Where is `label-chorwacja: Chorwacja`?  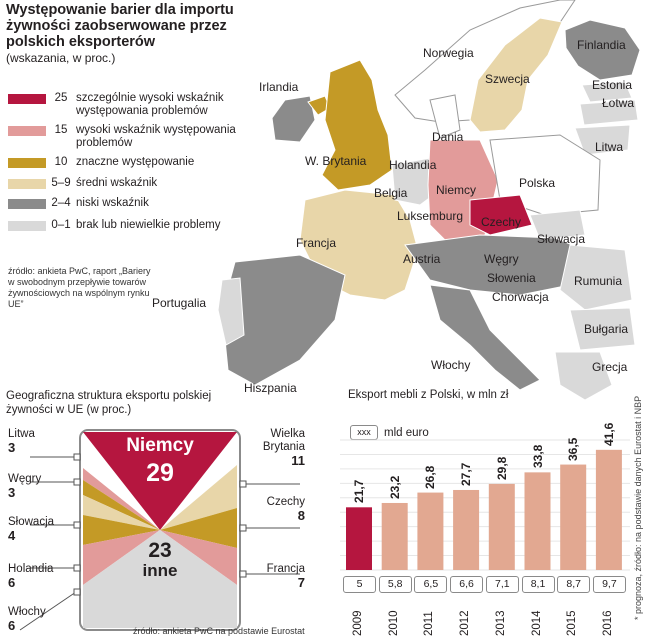
label-chorwacja: Chorwacja is located at coordinates (520, 297).